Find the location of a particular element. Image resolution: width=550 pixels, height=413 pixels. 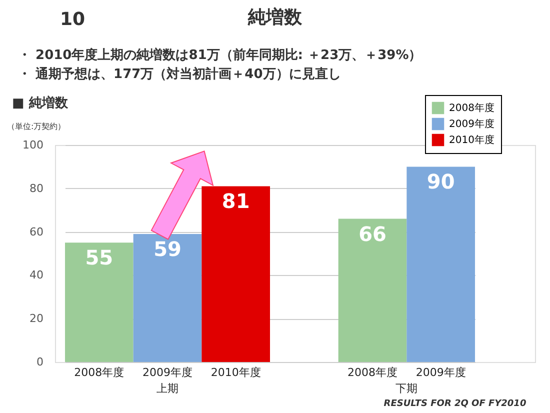

text: ・ 通期予想は、177万（対当初計画＋40万）に見直し is located at coordinates (179, 74).